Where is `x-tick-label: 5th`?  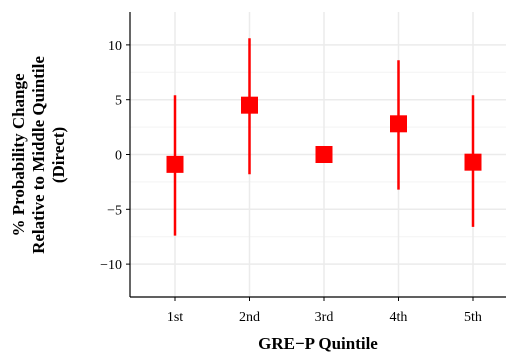 x-tick-label: 5th is located at coordinates (473, 317).